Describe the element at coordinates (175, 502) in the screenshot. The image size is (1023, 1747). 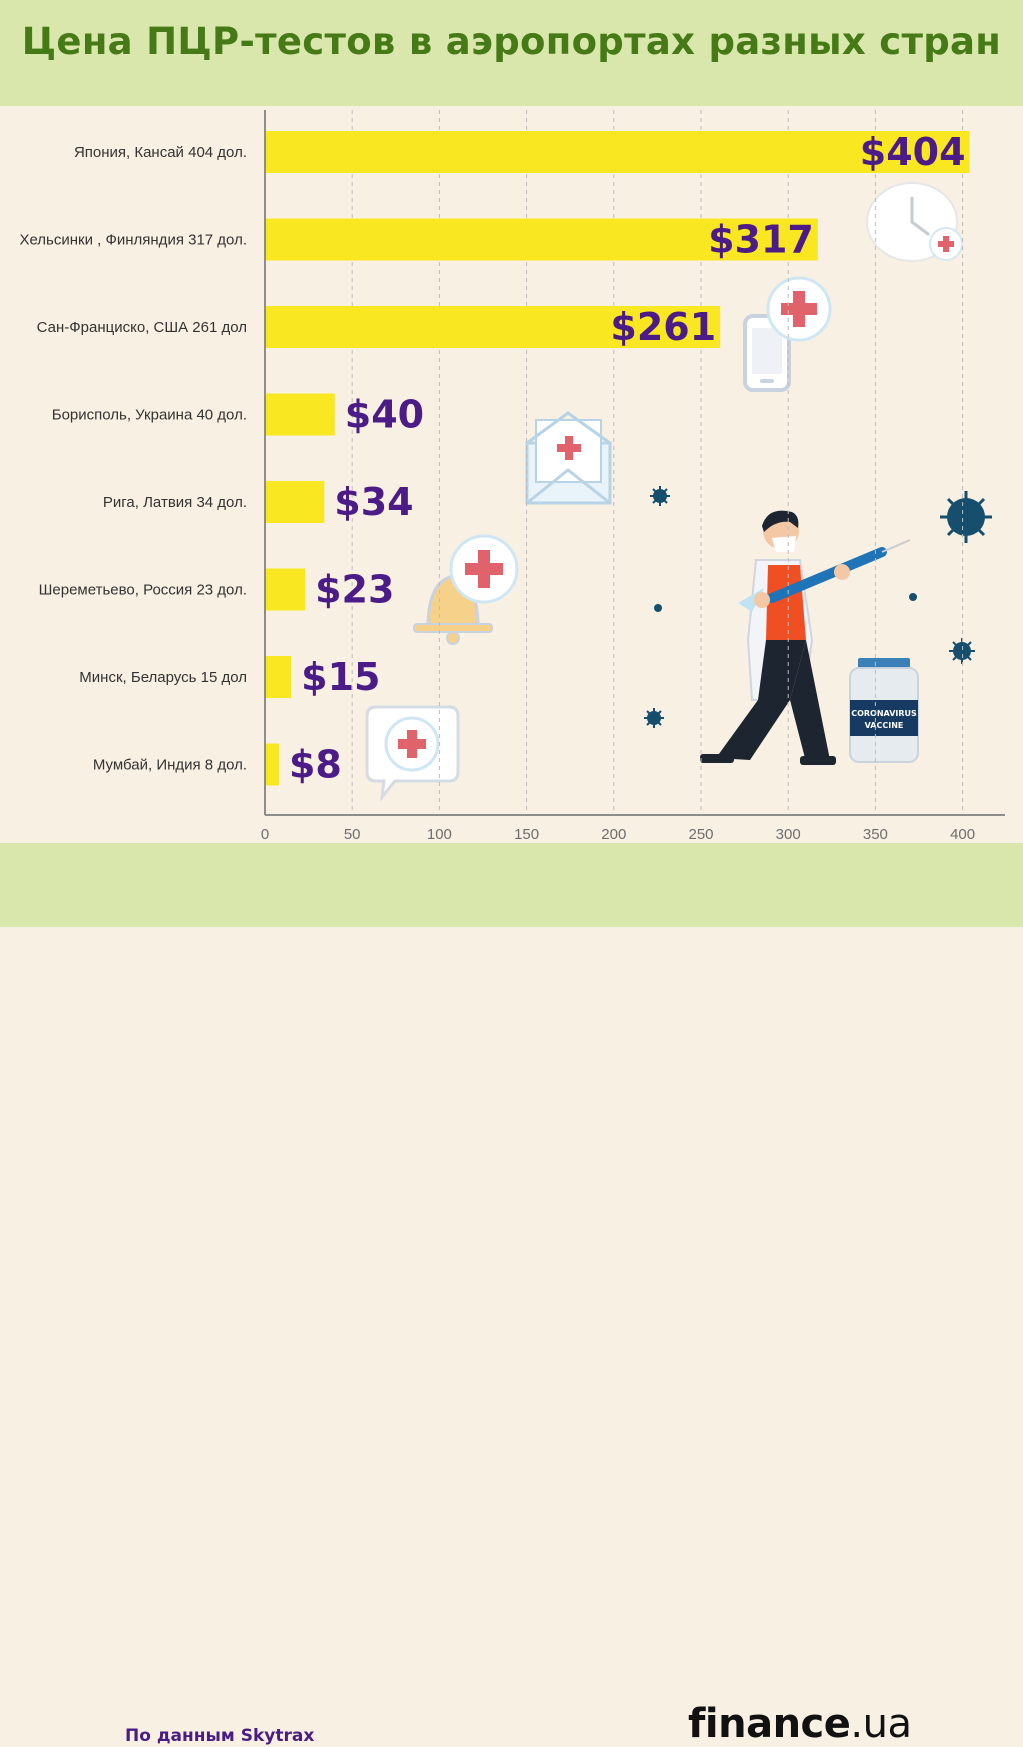
I see `category-label: Рига, Латвия 34 дол.` at that location.